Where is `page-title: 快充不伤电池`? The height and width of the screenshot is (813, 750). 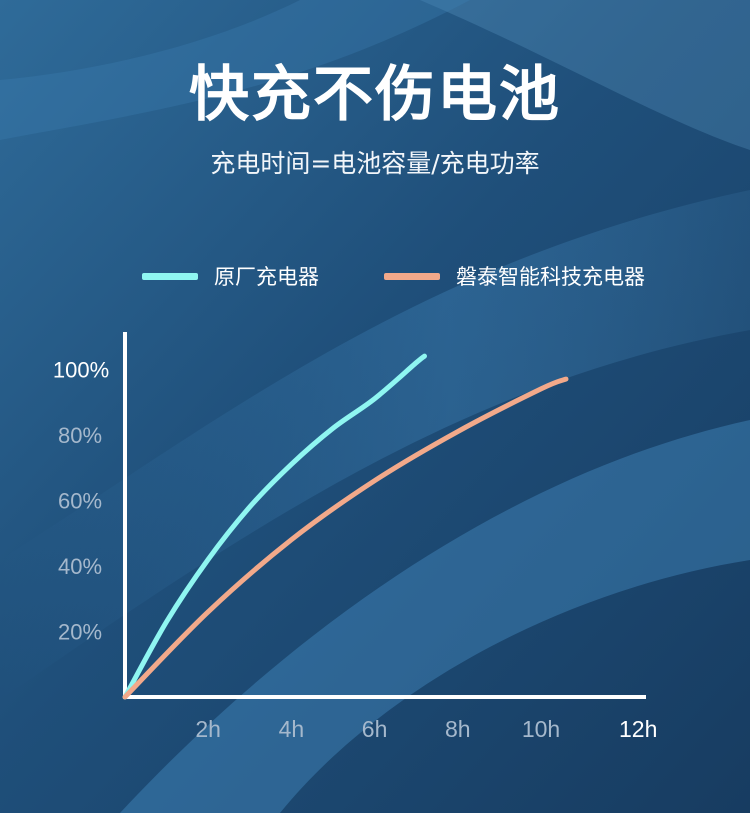 page-title: 快充不伤电池 is located at coordinates (375, 95).